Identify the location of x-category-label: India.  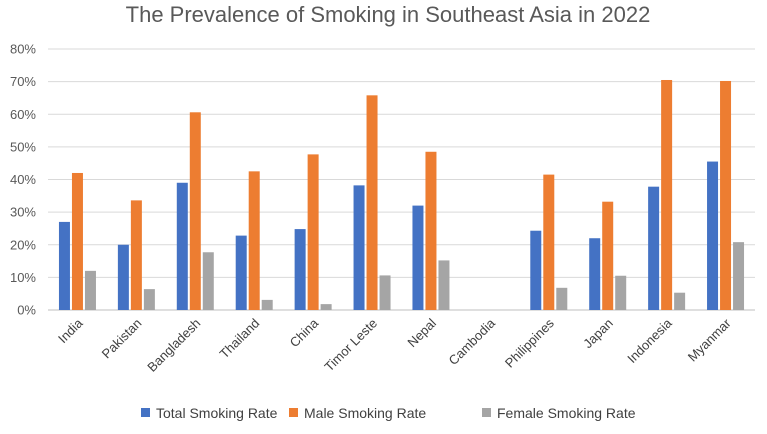
(70, 330).